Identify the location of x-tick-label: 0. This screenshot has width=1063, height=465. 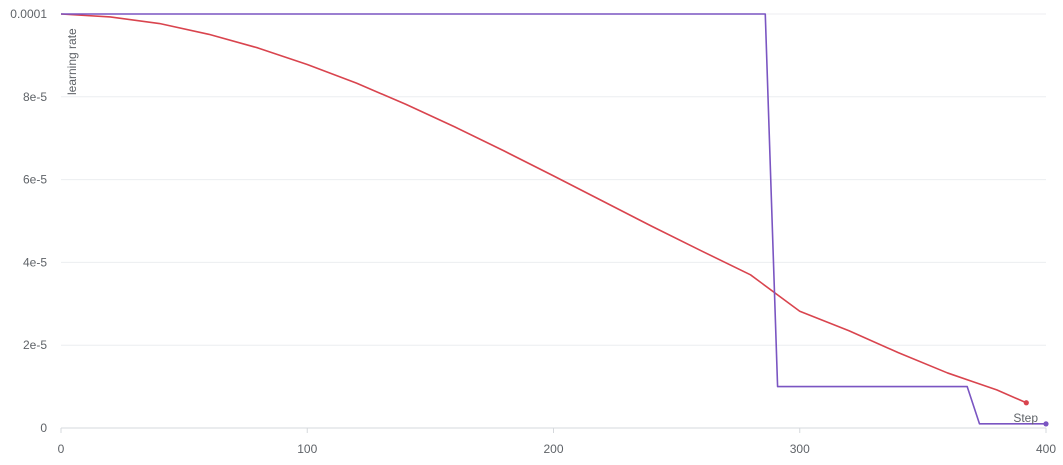
(61, 449).